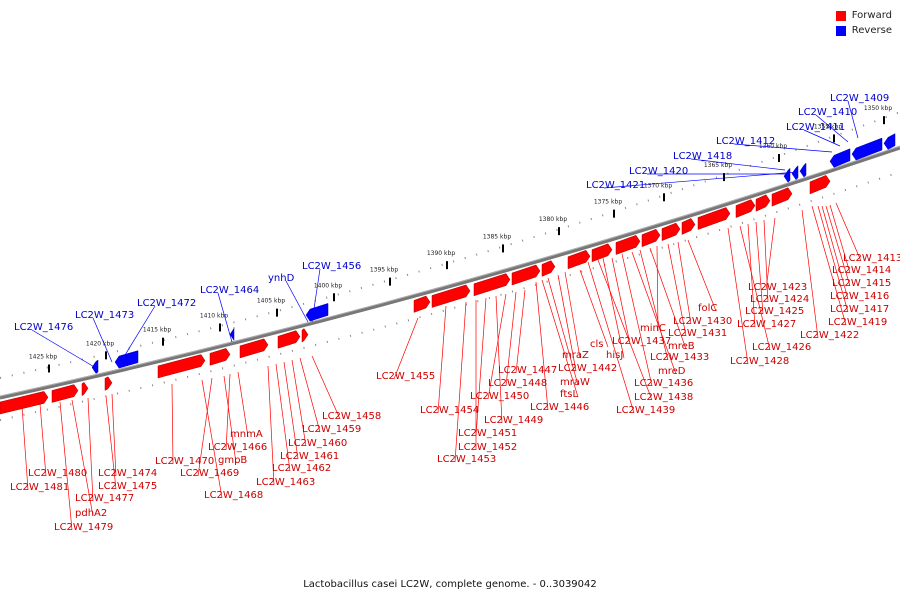  I want to click on reverse-gene-label: LC2W_1412, so click(745, 141).